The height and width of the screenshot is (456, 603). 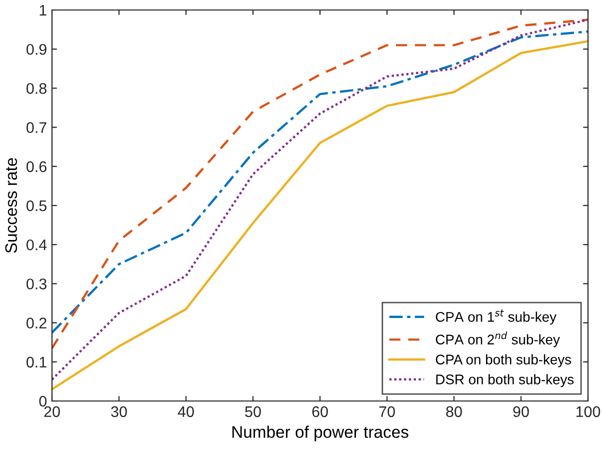 What do you see at coordinates (454, 412) in the screenshot?
I see `x-tick-label: 80` at bounding box center [454, 412].